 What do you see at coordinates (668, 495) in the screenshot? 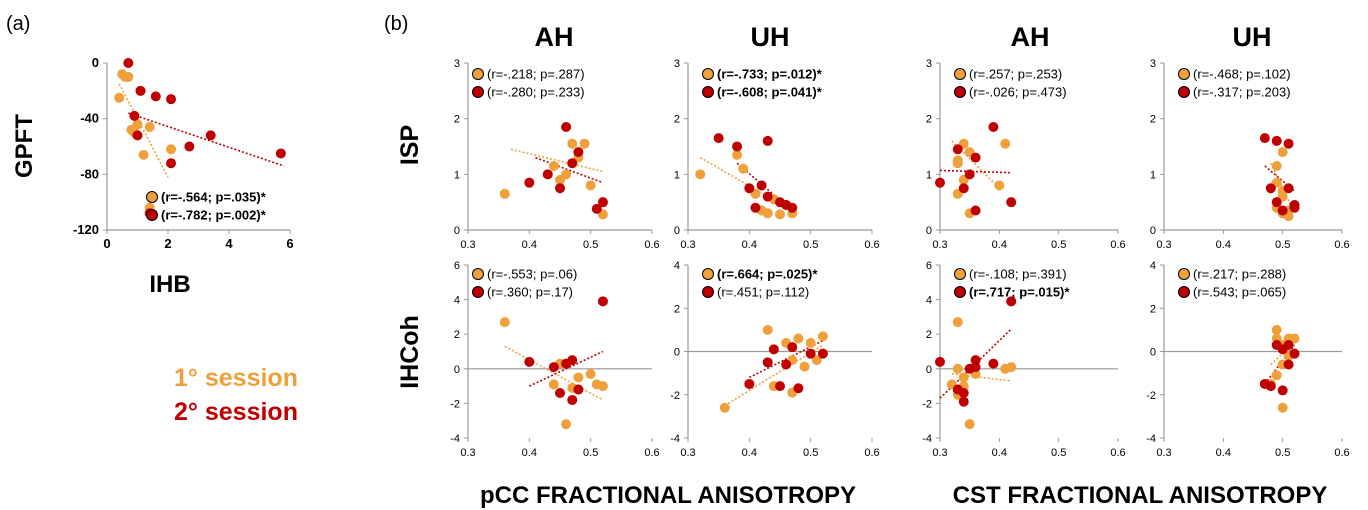
I see `group-xlabel-pcc: pCC FRACTIONAL ANISOTROPY` at bounding box center [668, 495].